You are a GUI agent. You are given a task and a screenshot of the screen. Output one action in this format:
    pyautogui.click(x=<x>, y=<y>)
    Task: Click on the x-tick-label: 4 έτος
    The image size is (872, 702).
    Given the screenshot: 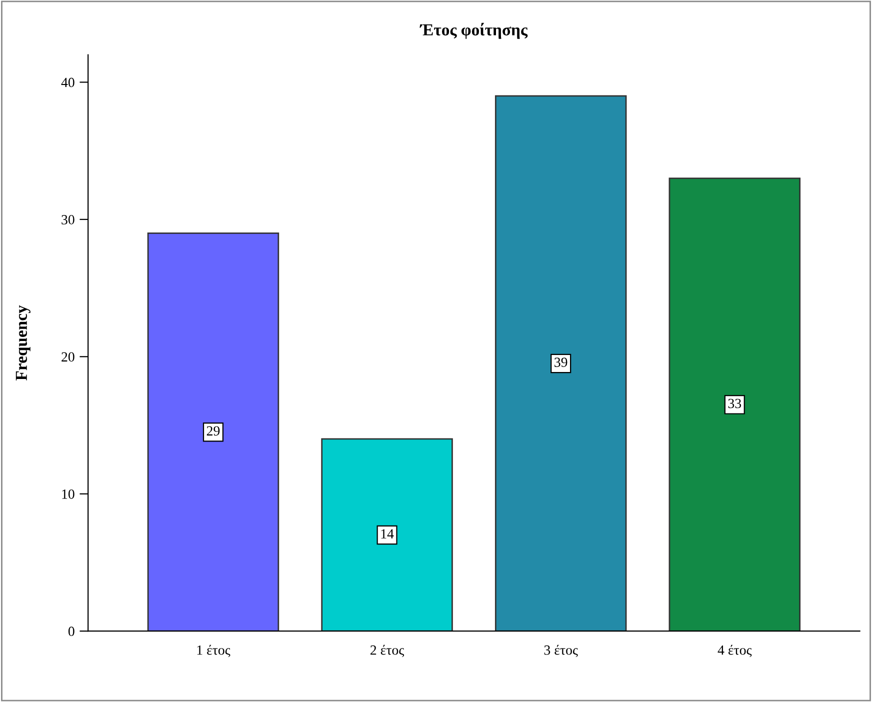 What is the action you would take?
    pyautogui.click(x=735, y=651)
    